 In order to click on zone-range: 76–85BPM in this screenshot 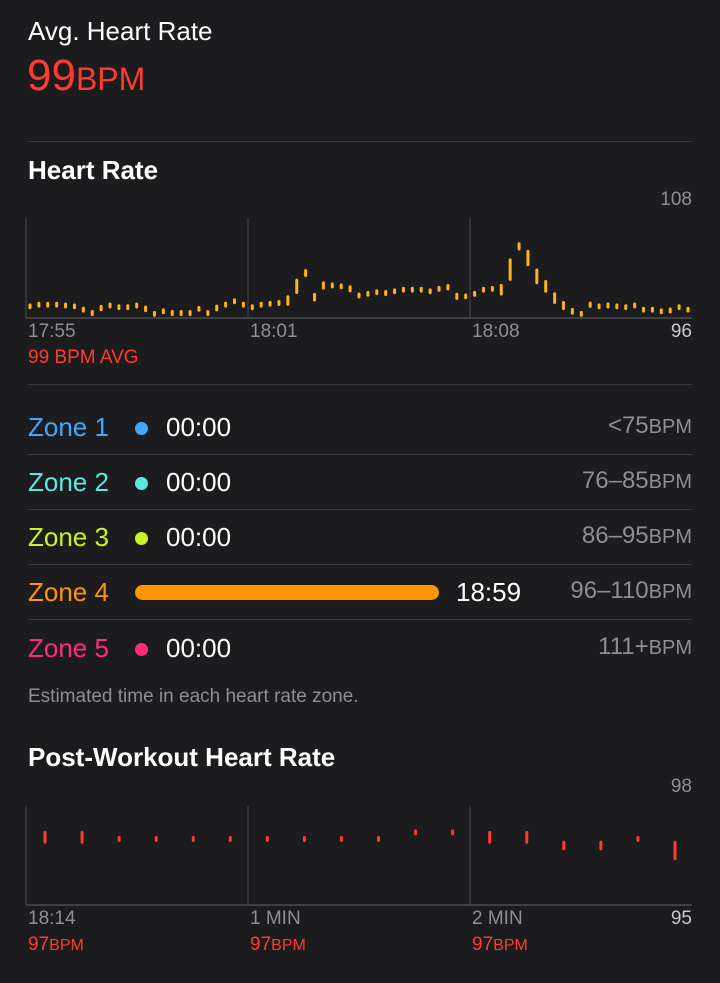, I will do `click(636, 480)`.